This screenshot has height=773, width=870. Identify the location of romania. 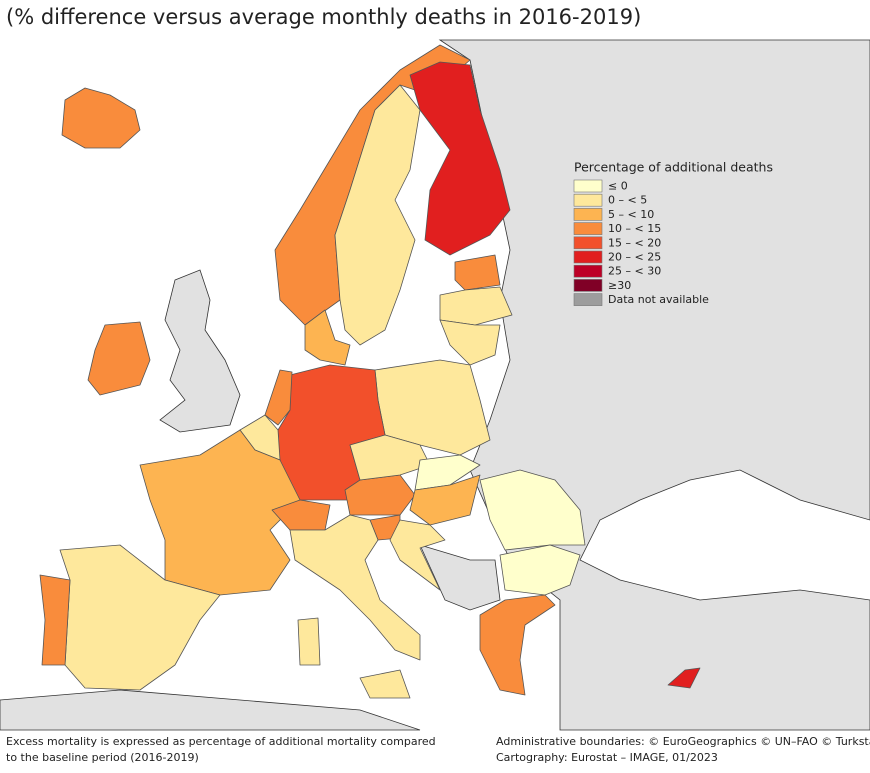
(532, 510).